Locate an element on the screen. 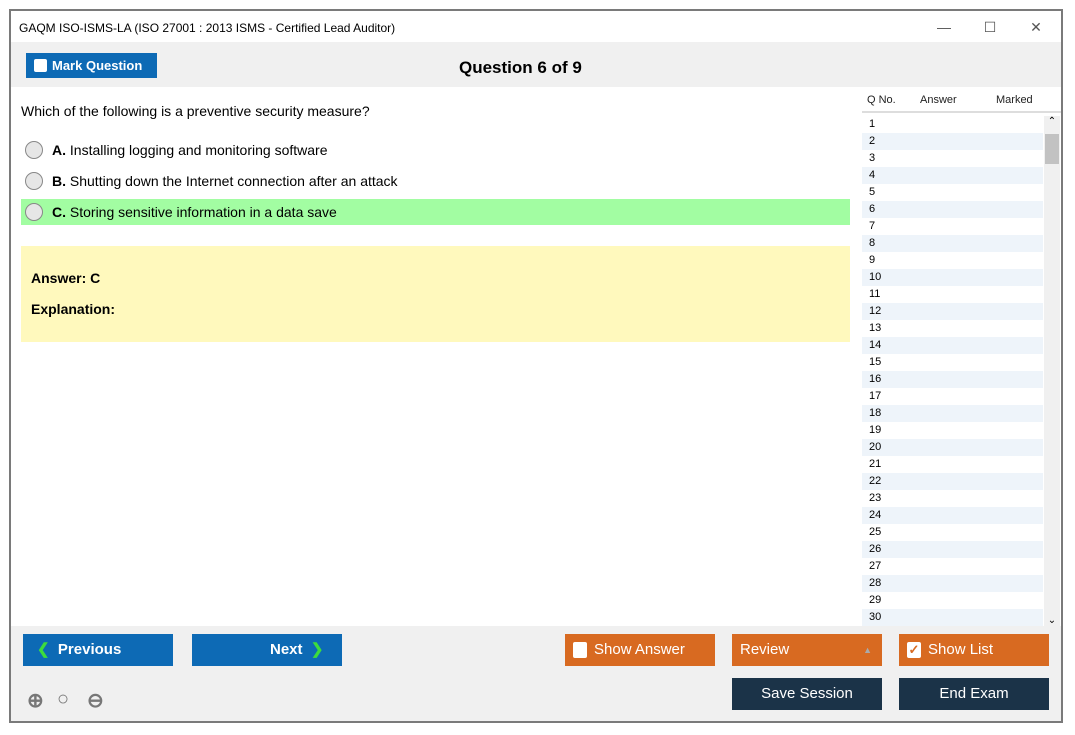 This screenshot has width=1075, height=735. list-row: 15 is located at coordinates (875, 362).